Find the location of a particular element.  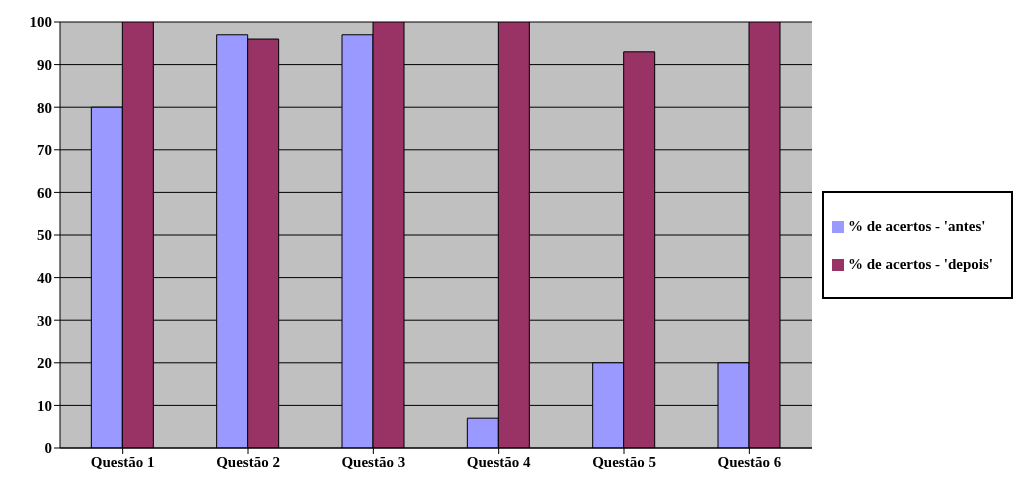

y-tick-label: 10 is located at coordinates (44, 405).